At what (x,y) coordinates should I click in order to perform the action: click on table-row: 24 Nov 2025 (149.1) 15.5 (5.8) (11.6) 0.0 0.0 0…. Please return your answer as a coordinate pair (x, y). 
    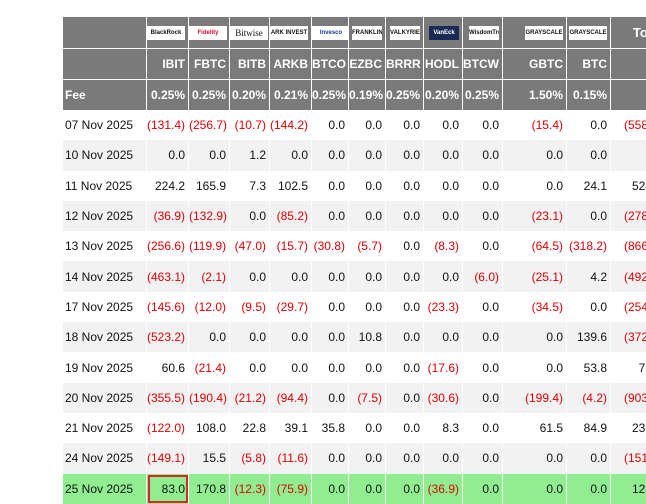
    Looking at the image, I should click on (354, 458).